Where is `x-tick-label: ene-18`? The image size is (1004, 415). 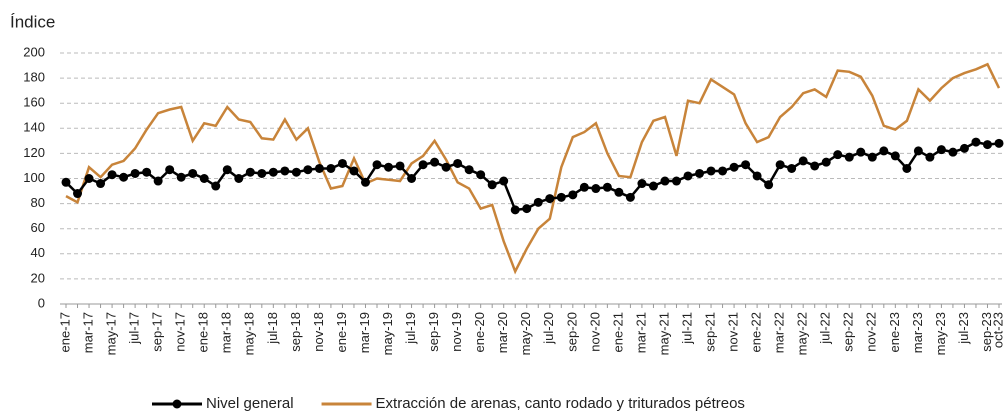 x-tick-label: ene-18 is located at coordinates (203, 332).